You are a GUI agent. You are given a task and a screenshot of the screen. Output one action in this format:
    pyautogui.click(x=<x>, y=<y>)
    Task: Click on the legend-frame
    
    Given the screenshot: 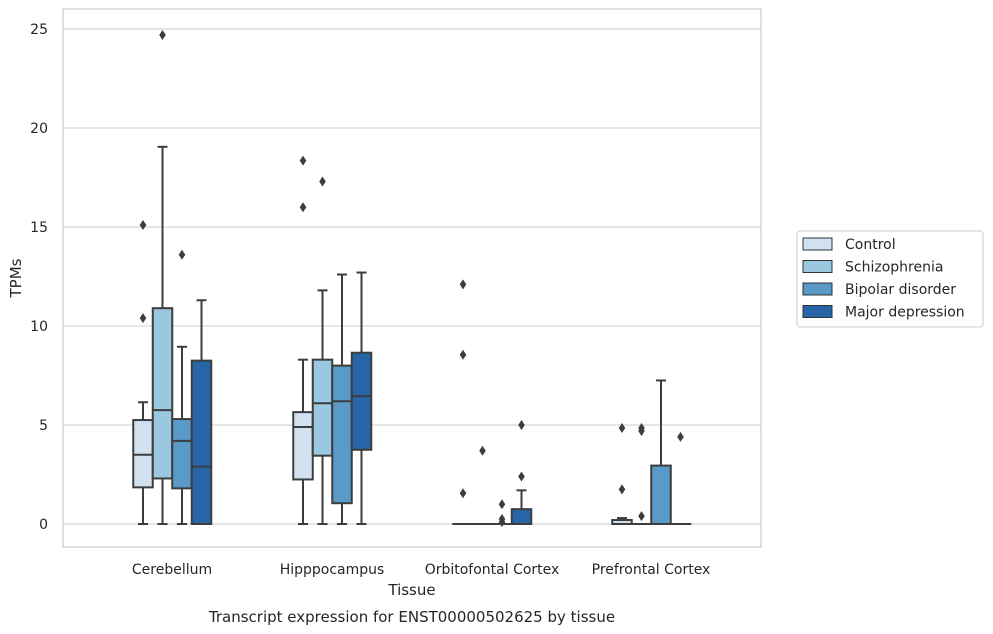 What is the action you would take?
    pyautogui.click(x=890, y=279)
    